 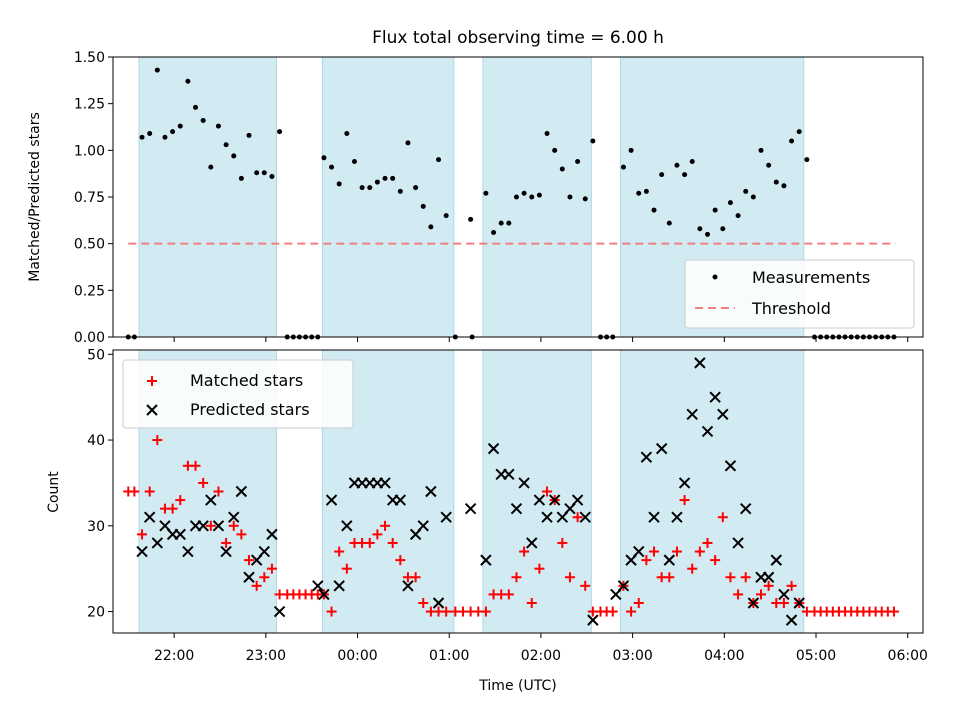 What do you see at coordinates (541, 656) in the screenshot?
I see `x-tick-label: 02:00` at bounding box center [541, 656].